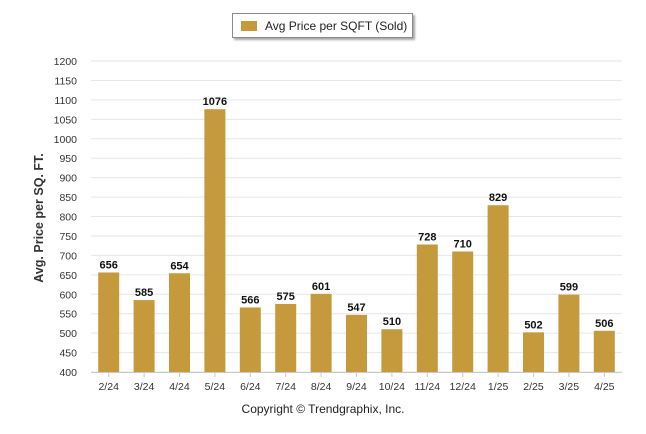  I want to click on x-tick-label: 5/24, so click(215, 387).